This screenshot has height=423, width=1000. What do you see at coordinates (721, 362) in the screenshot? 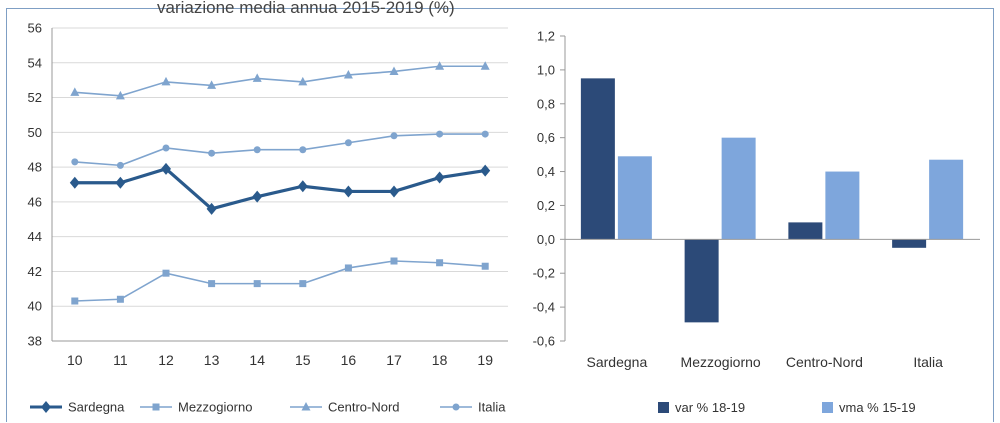
I see `bar-chart-category-label: Mezzogiorno` at bounding box center [721, 362].